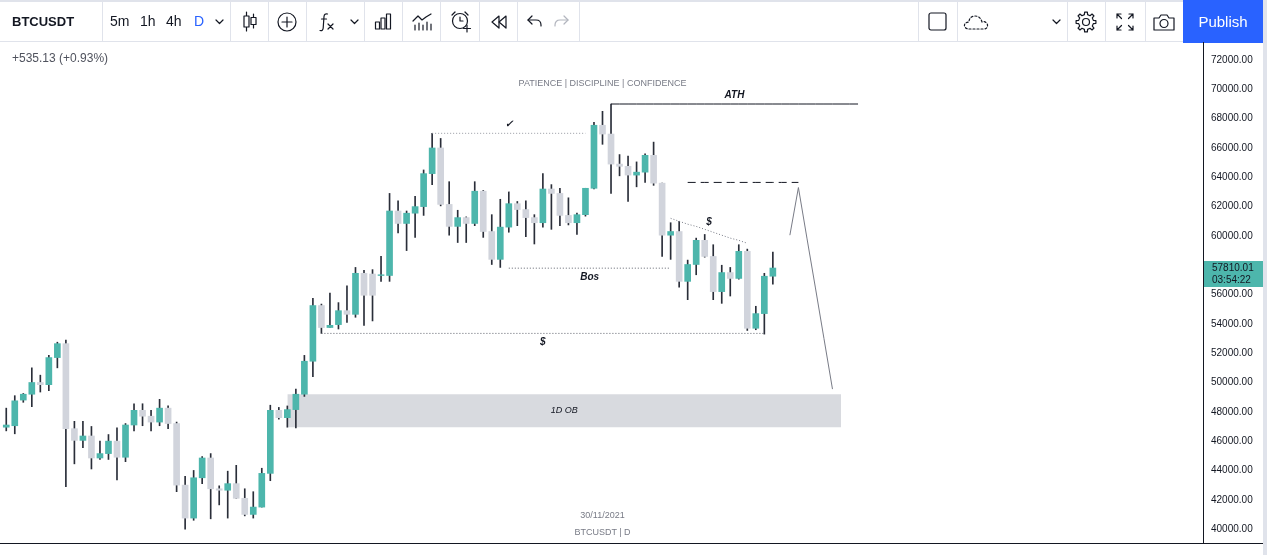  I want to click on text: 57810.01, so click(1233, 267).